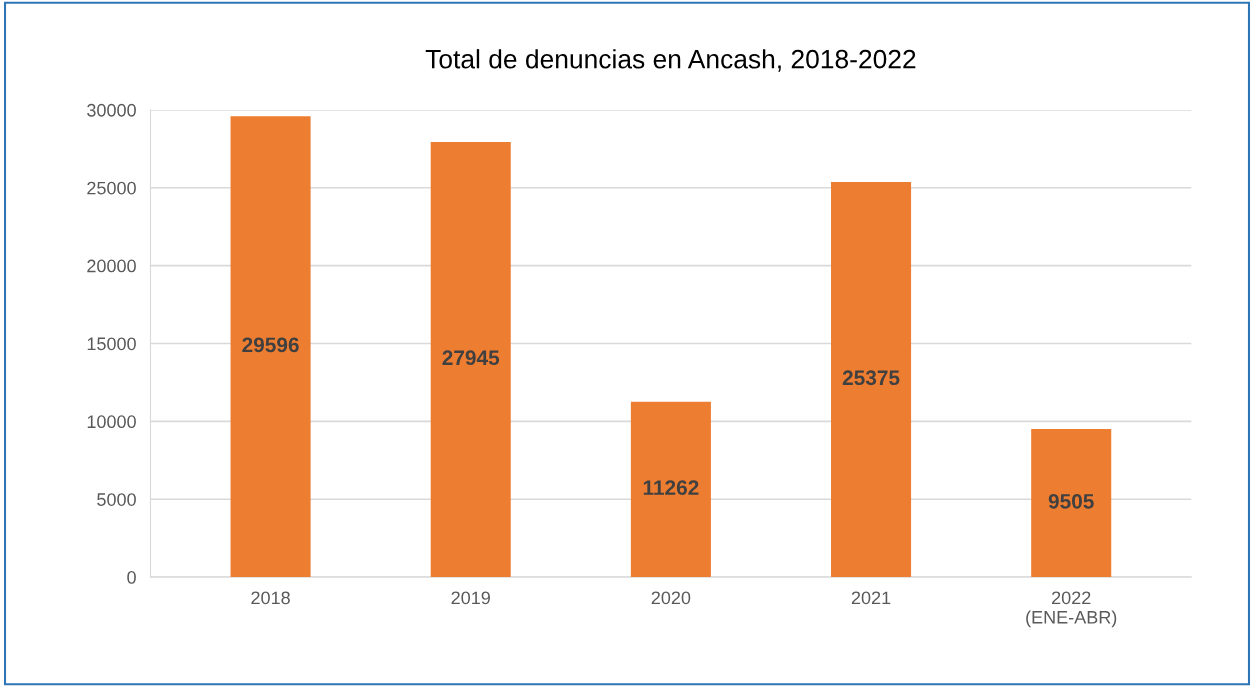  I want to click on x-tick-label: 2018, so click(270, 598).